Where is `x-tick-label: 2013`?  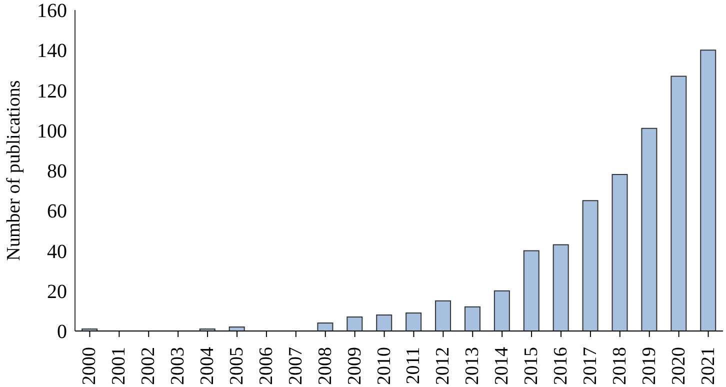
x-tick-label: 2013 is located at coordinates (473, 366).